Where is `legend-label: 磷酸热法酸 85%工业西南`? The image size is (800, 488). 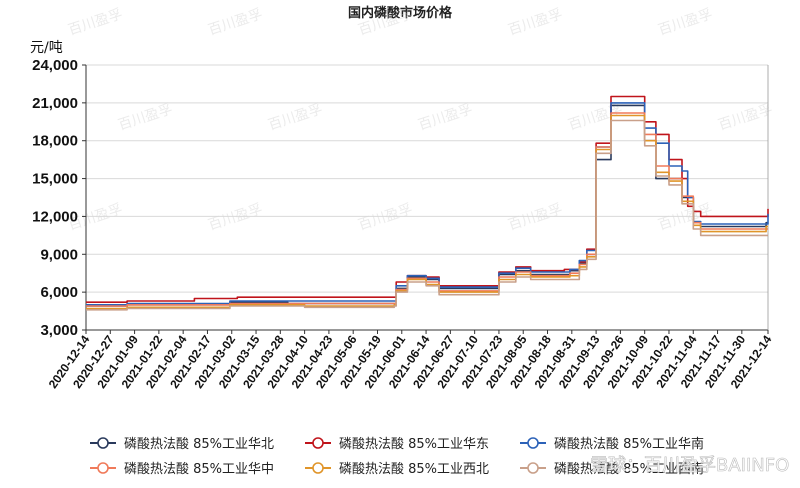
legend-label: 磷酸热法酸 85%工业西南 is located at coordinates (629, 469).